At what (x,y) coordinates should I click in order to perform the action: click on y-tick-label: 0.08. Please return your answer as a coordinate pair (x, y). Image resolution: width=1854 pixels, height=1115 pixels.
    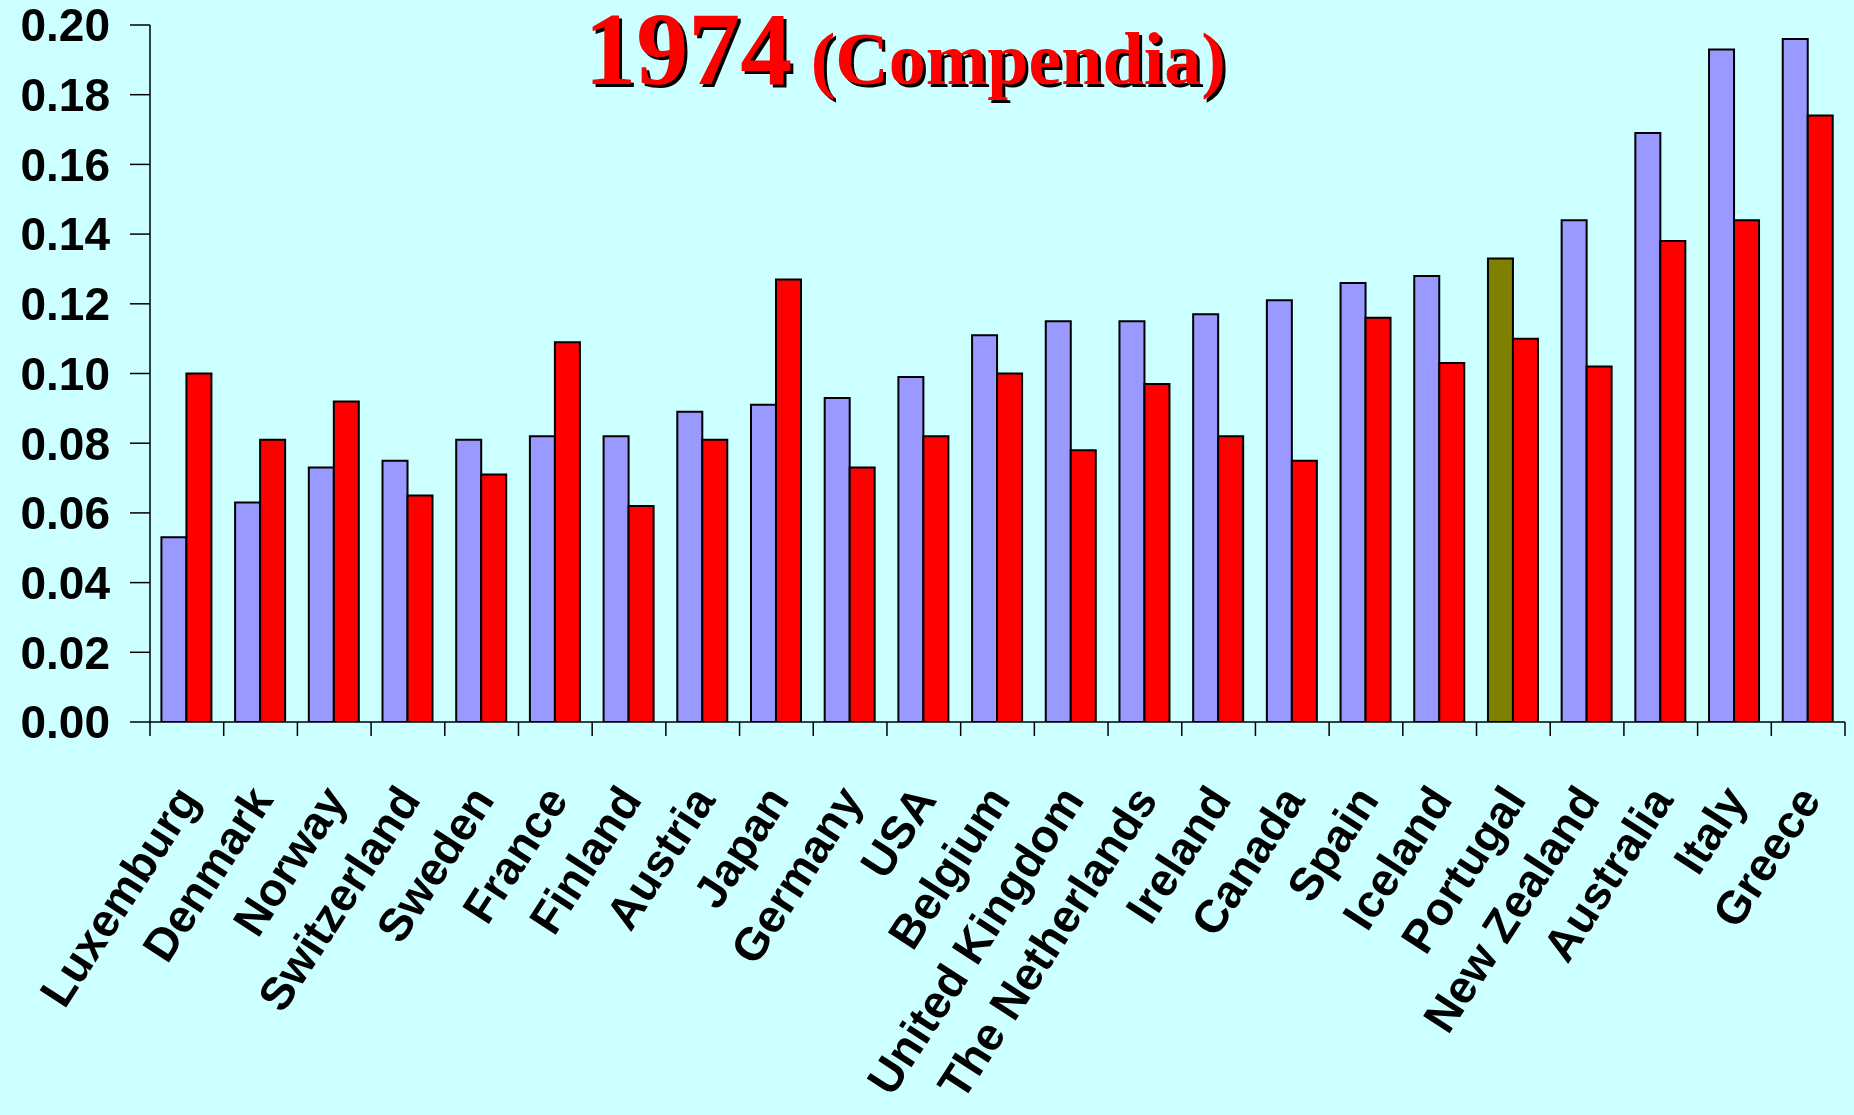
    Looking at the image, I should click on (65, 443).